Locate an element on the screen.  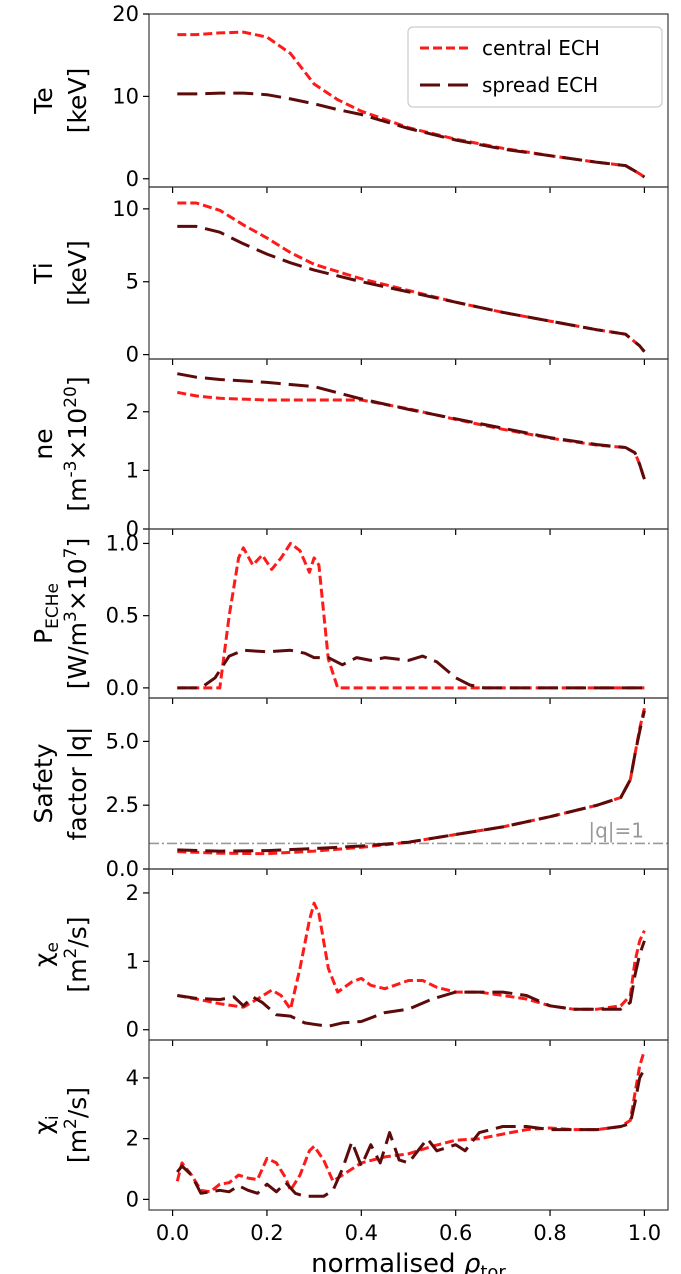
x-tick-label: 0.8 is located at coordinates (549, 1233).